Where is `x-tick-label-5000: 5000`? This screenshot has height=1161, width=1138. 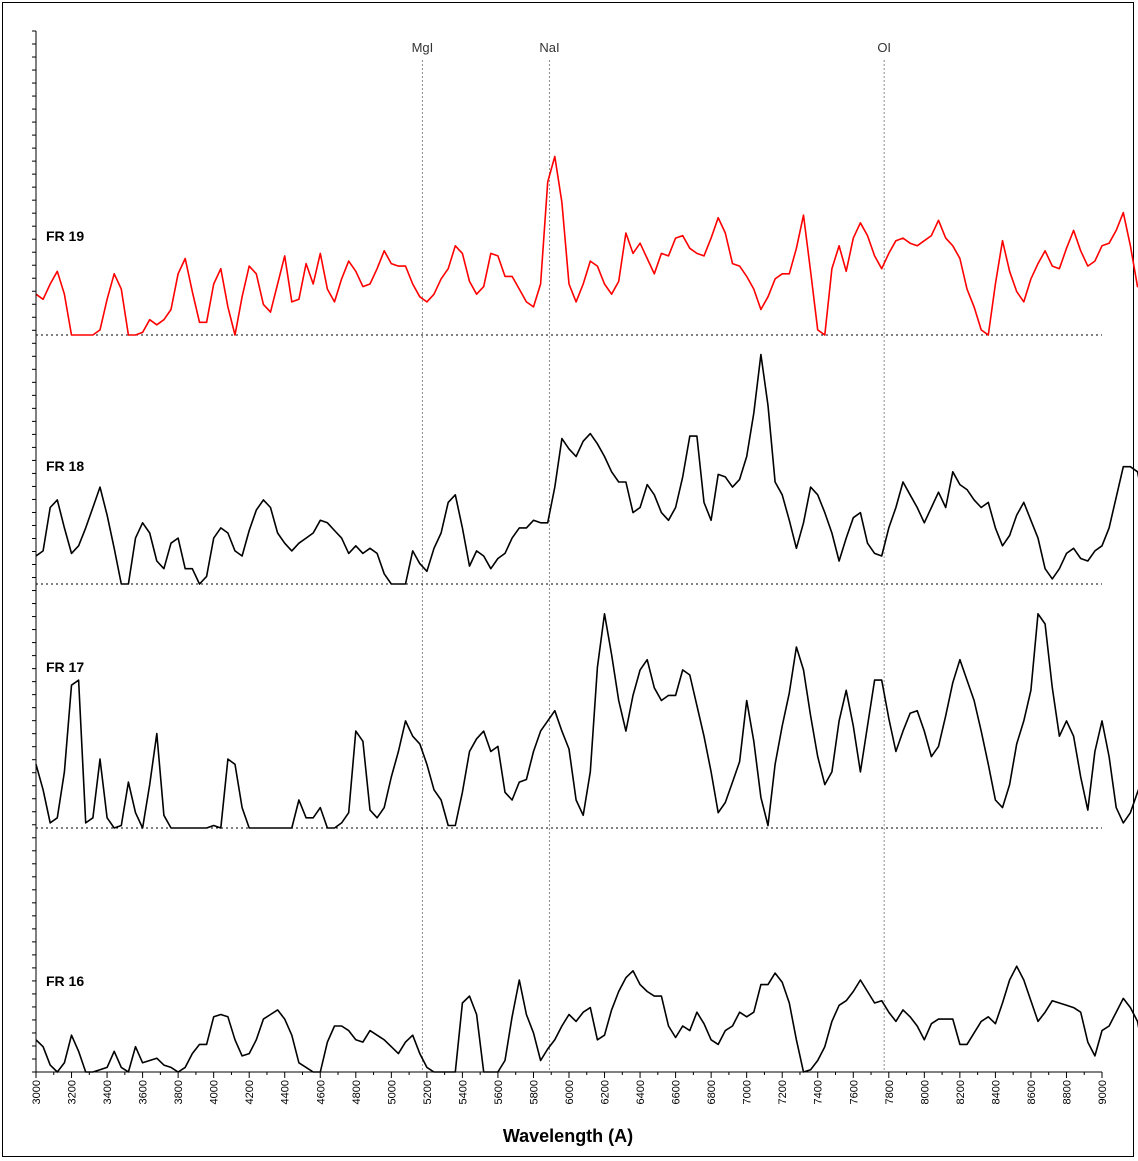
x-tick-label-5000: 5000 is located at coordinates (392, 1092).